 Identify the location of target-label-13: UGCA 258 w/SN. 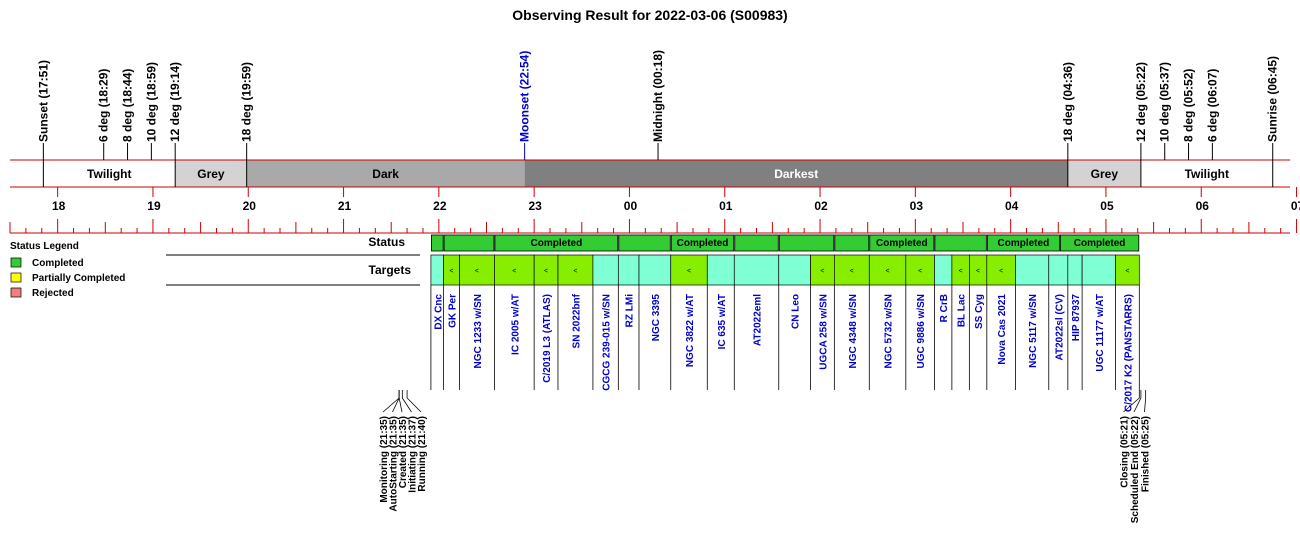
(823, 332).